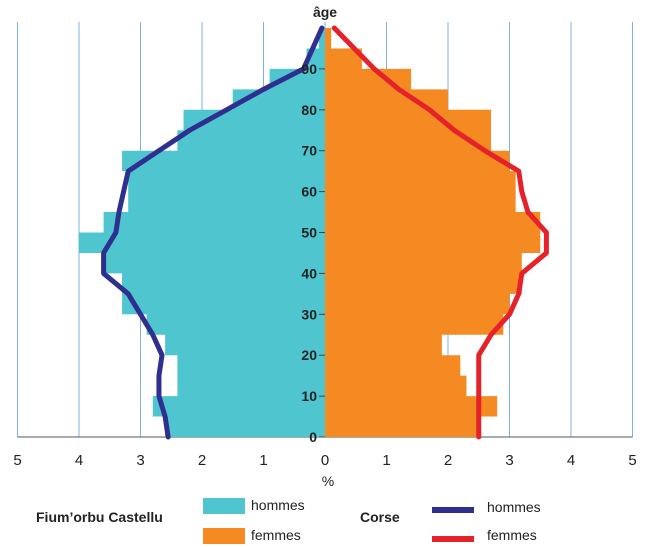 This screenshot has height=547, width=649. What do you see at coordinates (453, 539) in the screenshot?
I see `legend-region-femmes-line` at bounding box center [453, 539].